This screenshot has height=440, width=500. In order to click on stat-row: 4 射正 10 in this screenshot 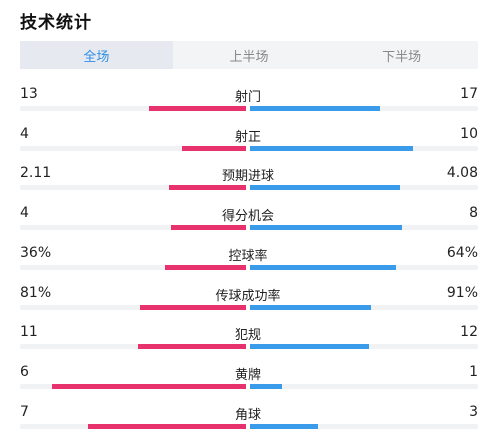, I will do `click(250, 143)`.